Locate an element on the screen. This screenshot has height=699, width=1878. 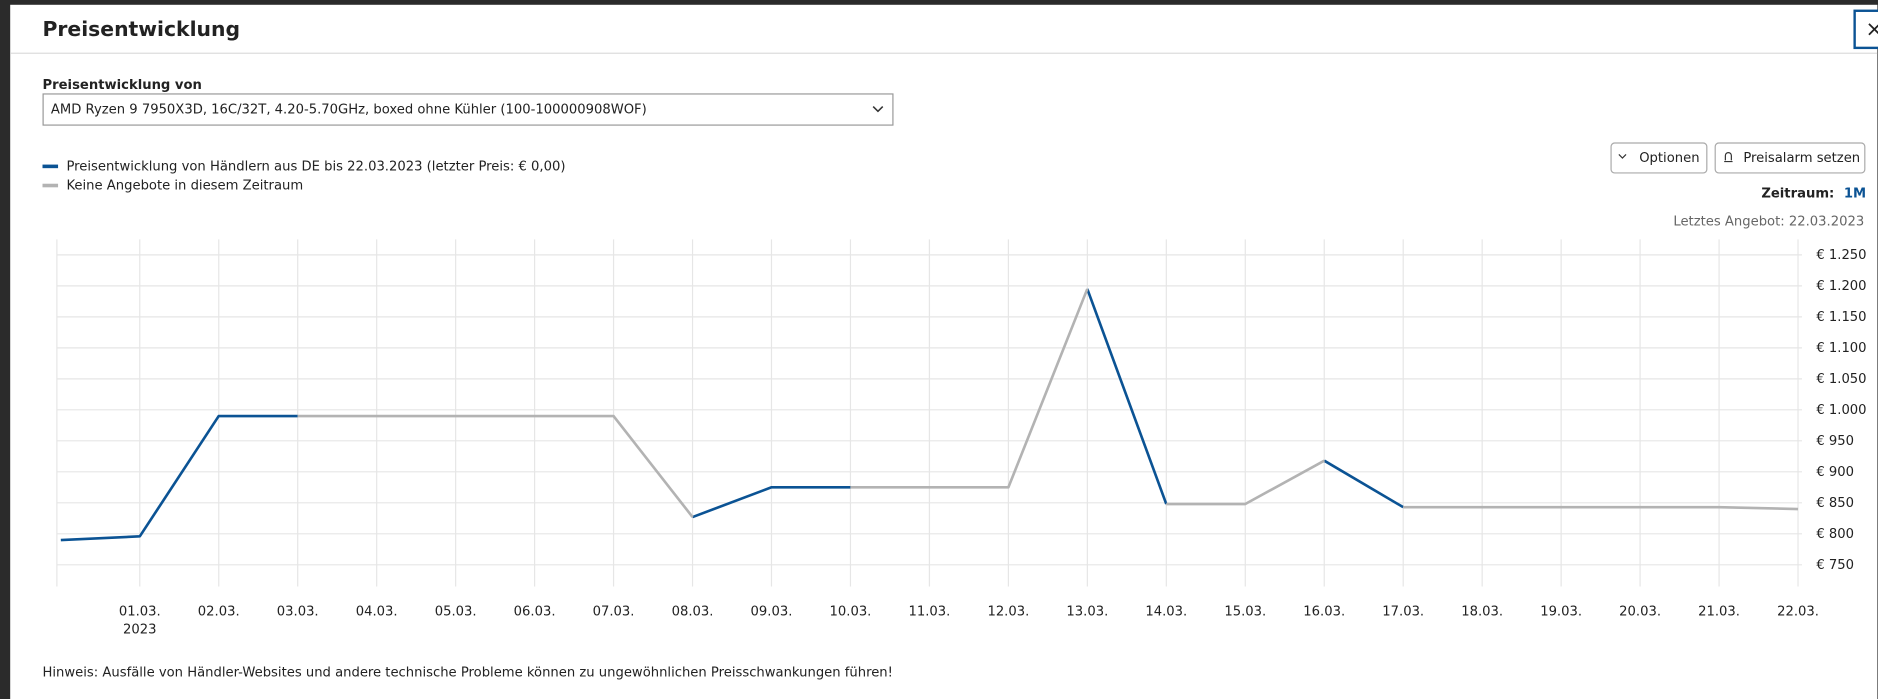
x-tick-label: 03.03. is located at coordinates (298, 612).